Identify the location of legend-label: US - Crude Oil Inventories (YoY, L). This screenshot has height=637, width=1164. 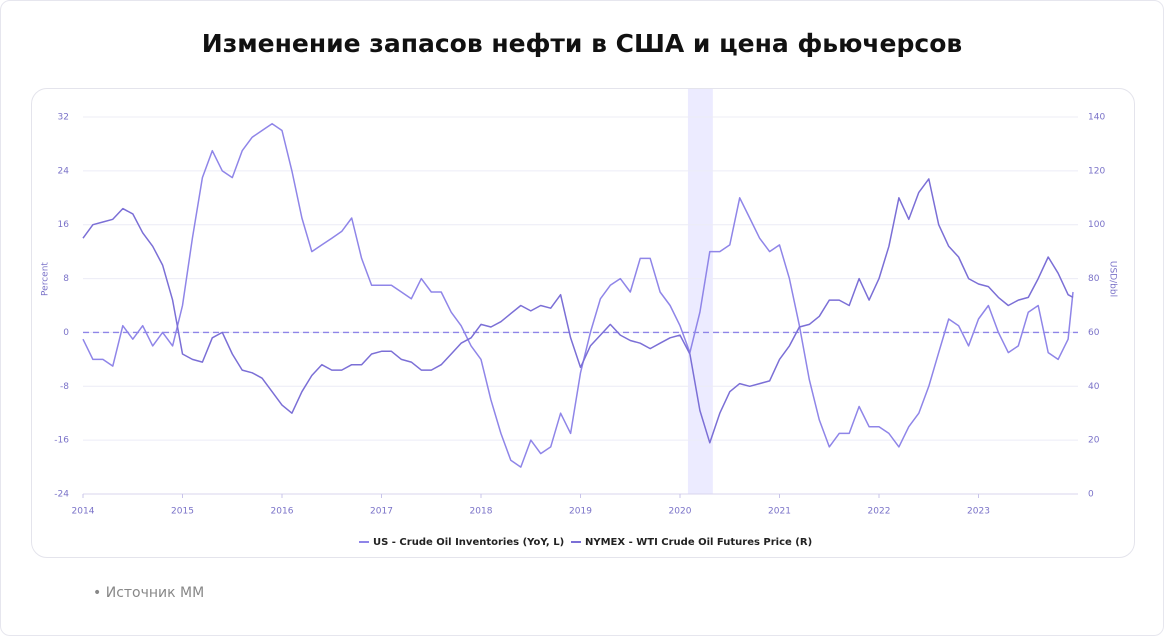
(468, 542).